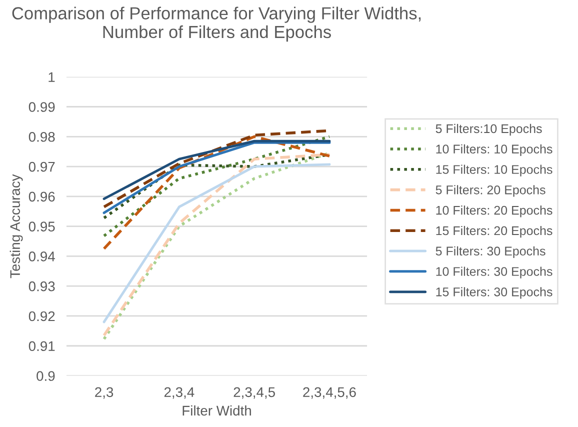 This screenshot has width=578, height=427. What do you see at coordinates (179, 393) in the screenshot?
I see `x-tick-label: 2,3,4` at bounding box center [179, 393].